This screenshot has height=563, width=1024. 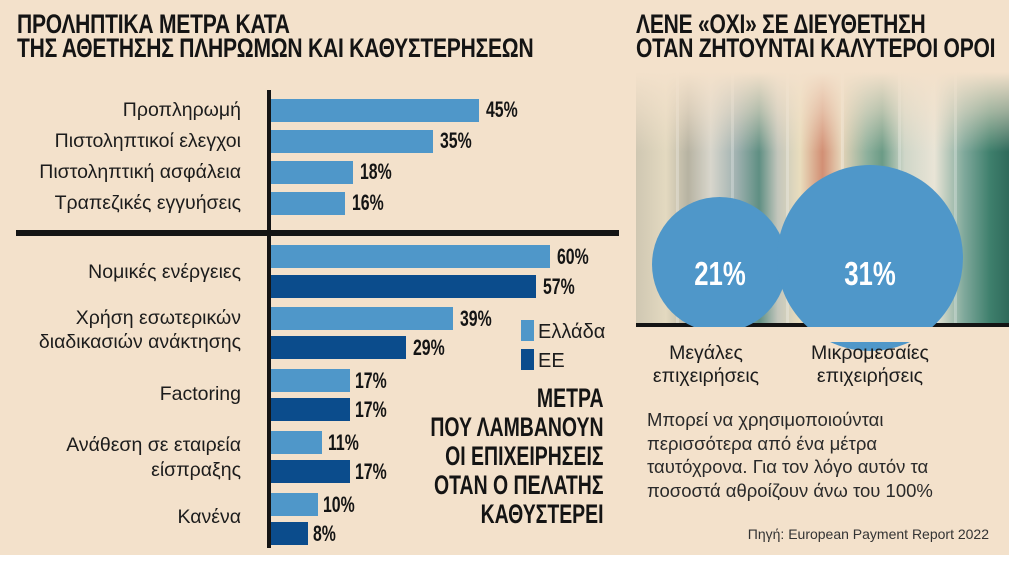 I want to click on bar-none-greece, so click(x=294, y=504).